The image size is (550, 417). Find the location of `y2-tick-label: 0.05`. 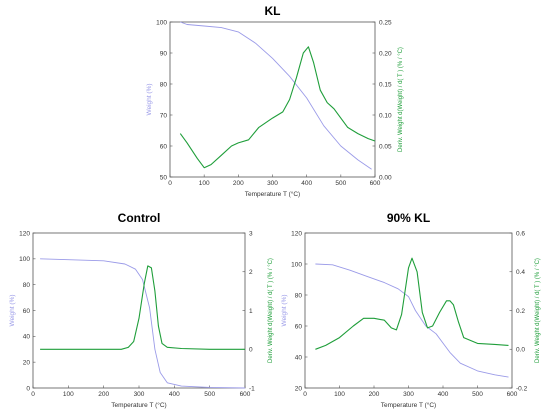

y2-tick-label: 0.05 is located at coordinates (385, 146).